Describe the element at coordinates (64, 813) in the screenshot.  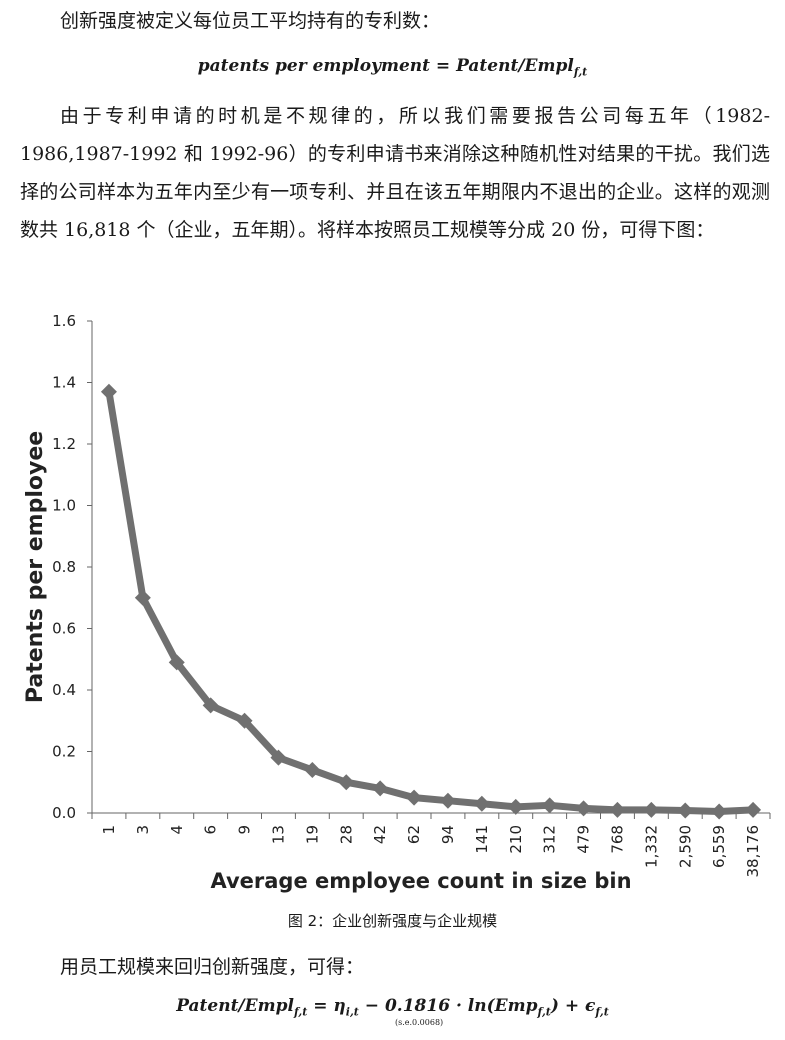
I see `y-tick-label: 0.0` at that location.